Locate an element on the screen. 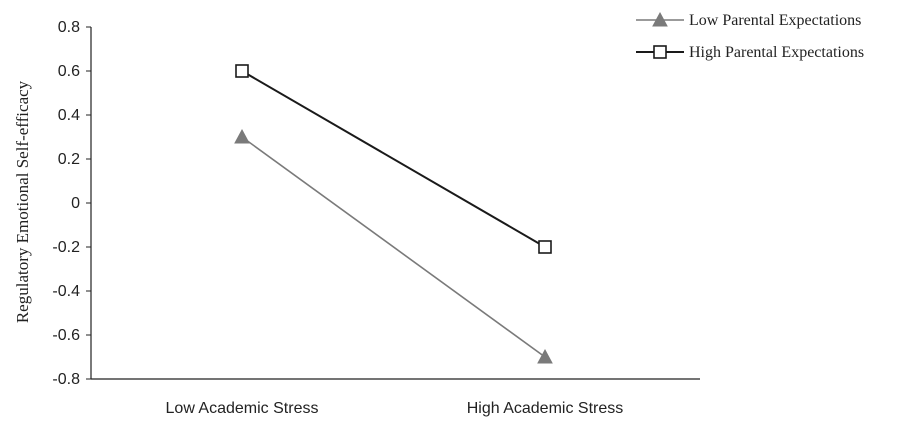 The height and width of the screenshot is (424, 911). series-line is located at coordinates (393, 159).